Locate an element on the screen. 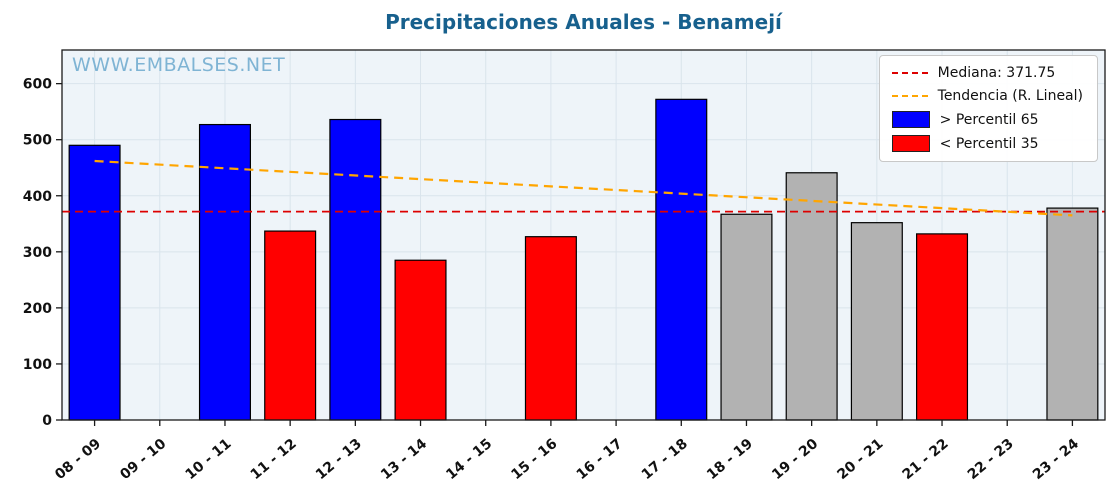 The image size is (1120, 500). trend-line-sample is located at coordinates (909, 96).